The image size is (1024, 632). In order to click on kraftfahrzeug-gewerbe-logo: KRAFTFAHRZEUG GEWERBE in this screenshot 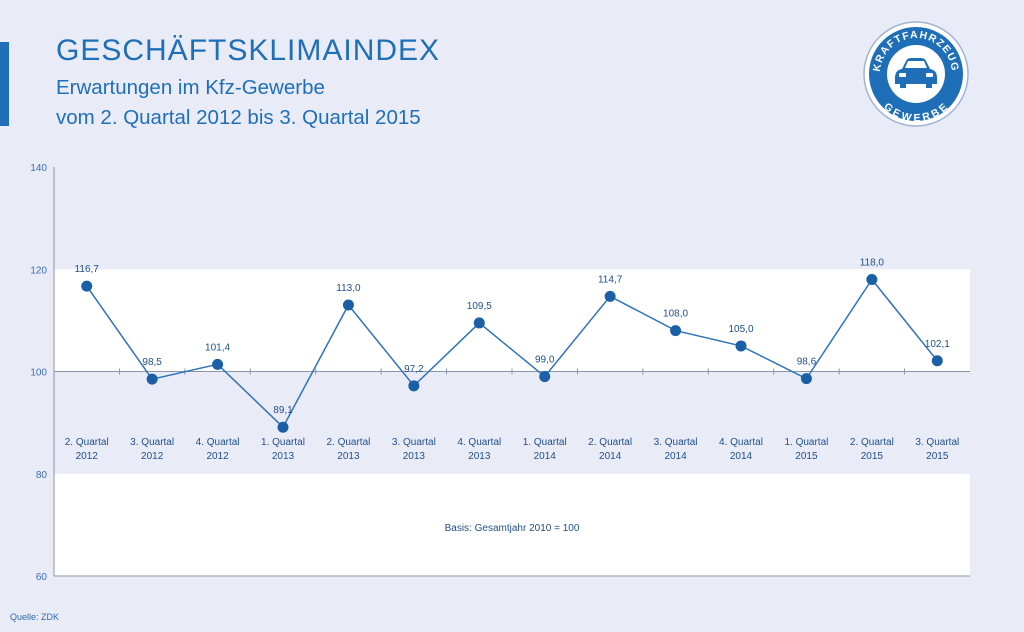, I will do `click(916, 74)`.